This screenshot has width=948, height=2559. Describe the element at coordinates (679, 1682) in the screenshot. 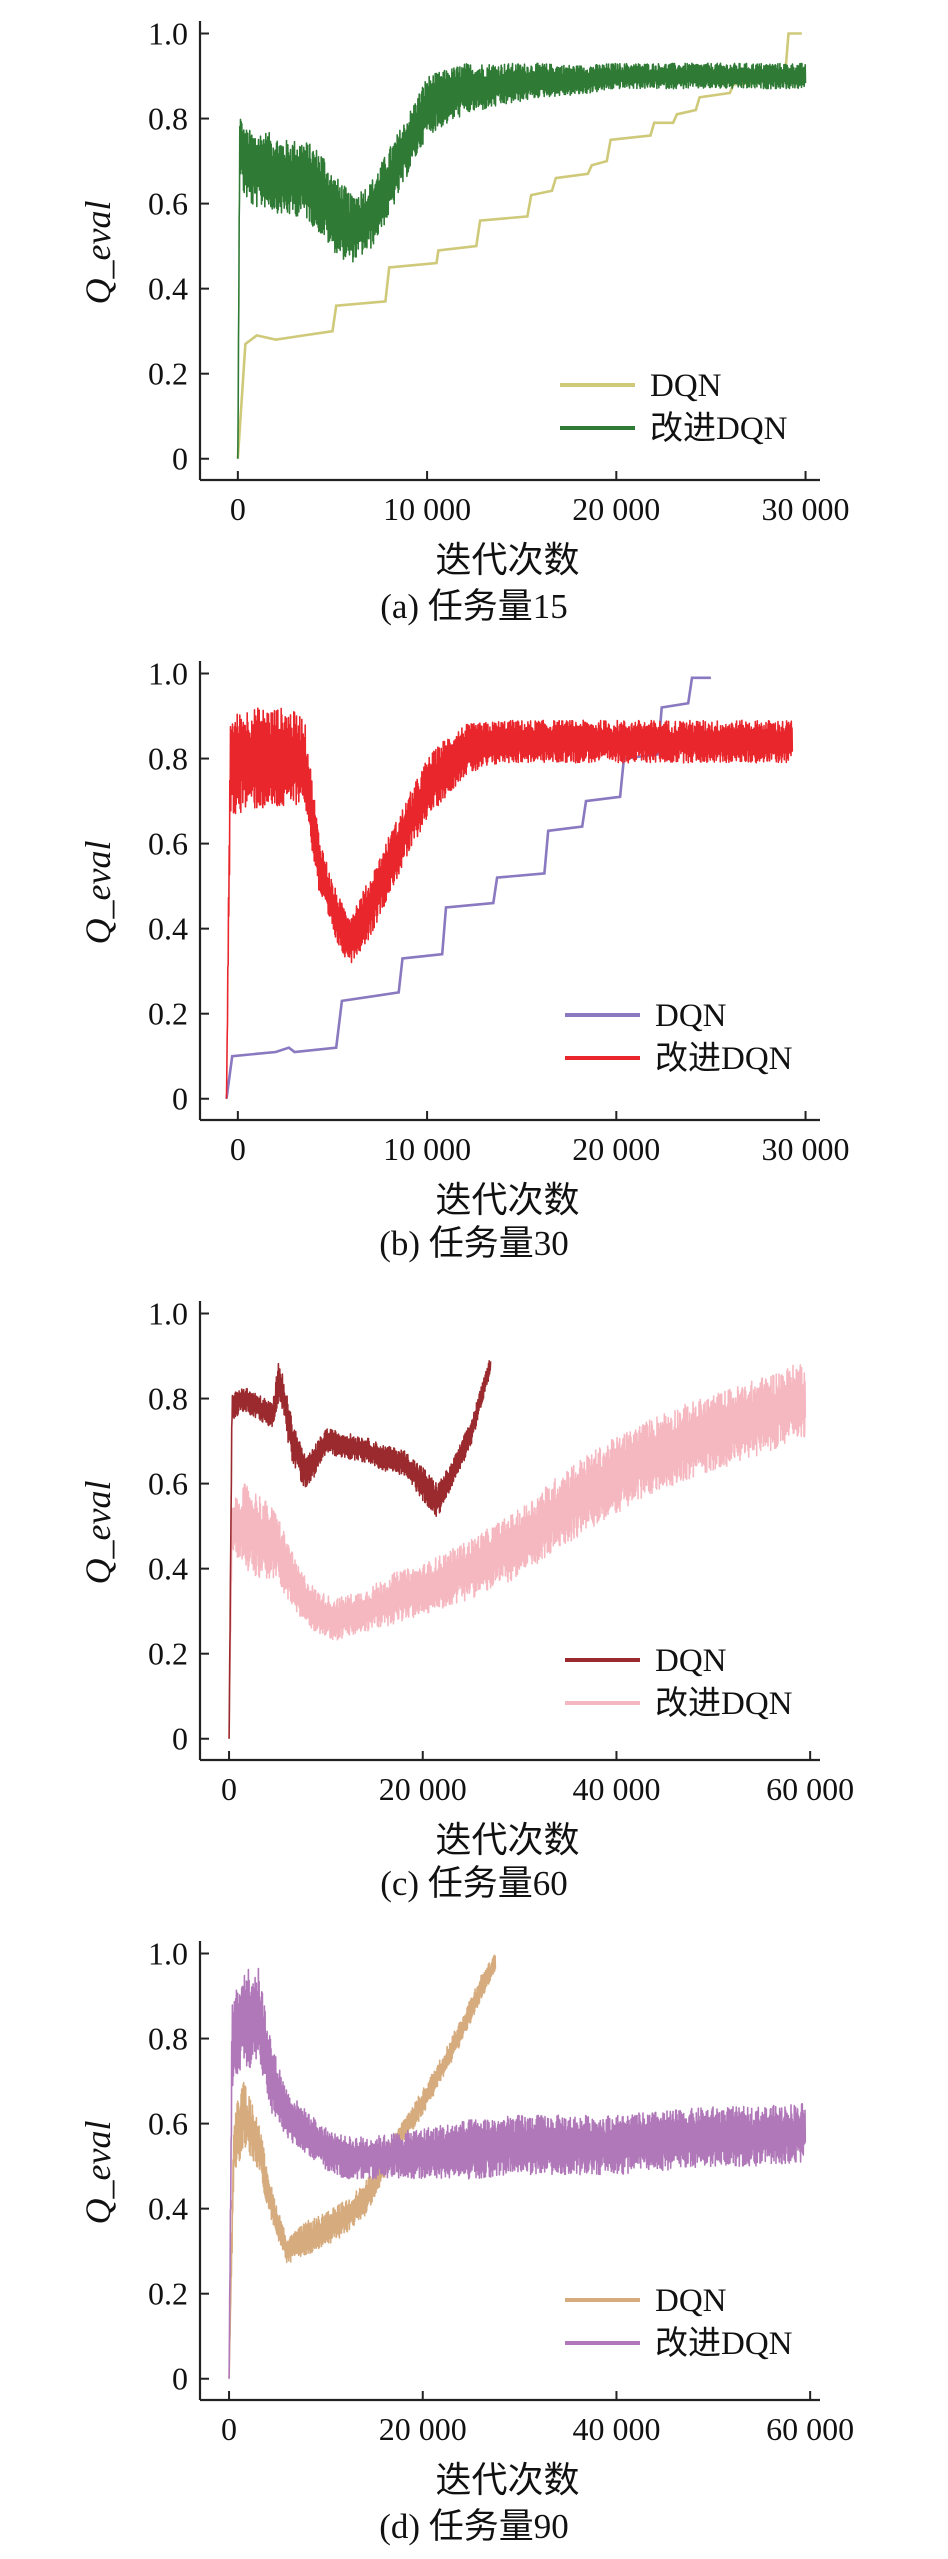

I see `legend: 改进DQN DQN` at that location.